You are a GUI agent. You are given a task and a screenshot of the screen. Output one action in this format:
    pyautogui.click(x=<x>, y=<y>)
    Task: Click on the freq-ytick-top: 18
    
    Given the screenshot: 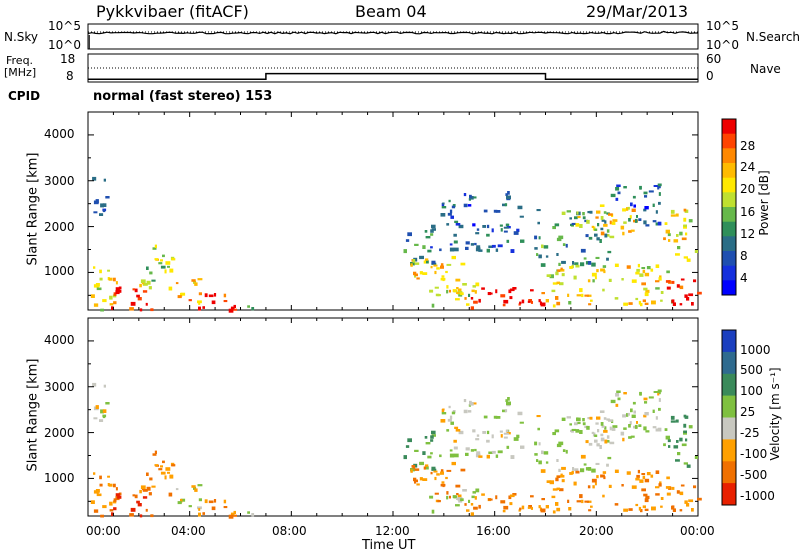 What is the action you would take?
    pyautogui.click(x=68, y=59)
    